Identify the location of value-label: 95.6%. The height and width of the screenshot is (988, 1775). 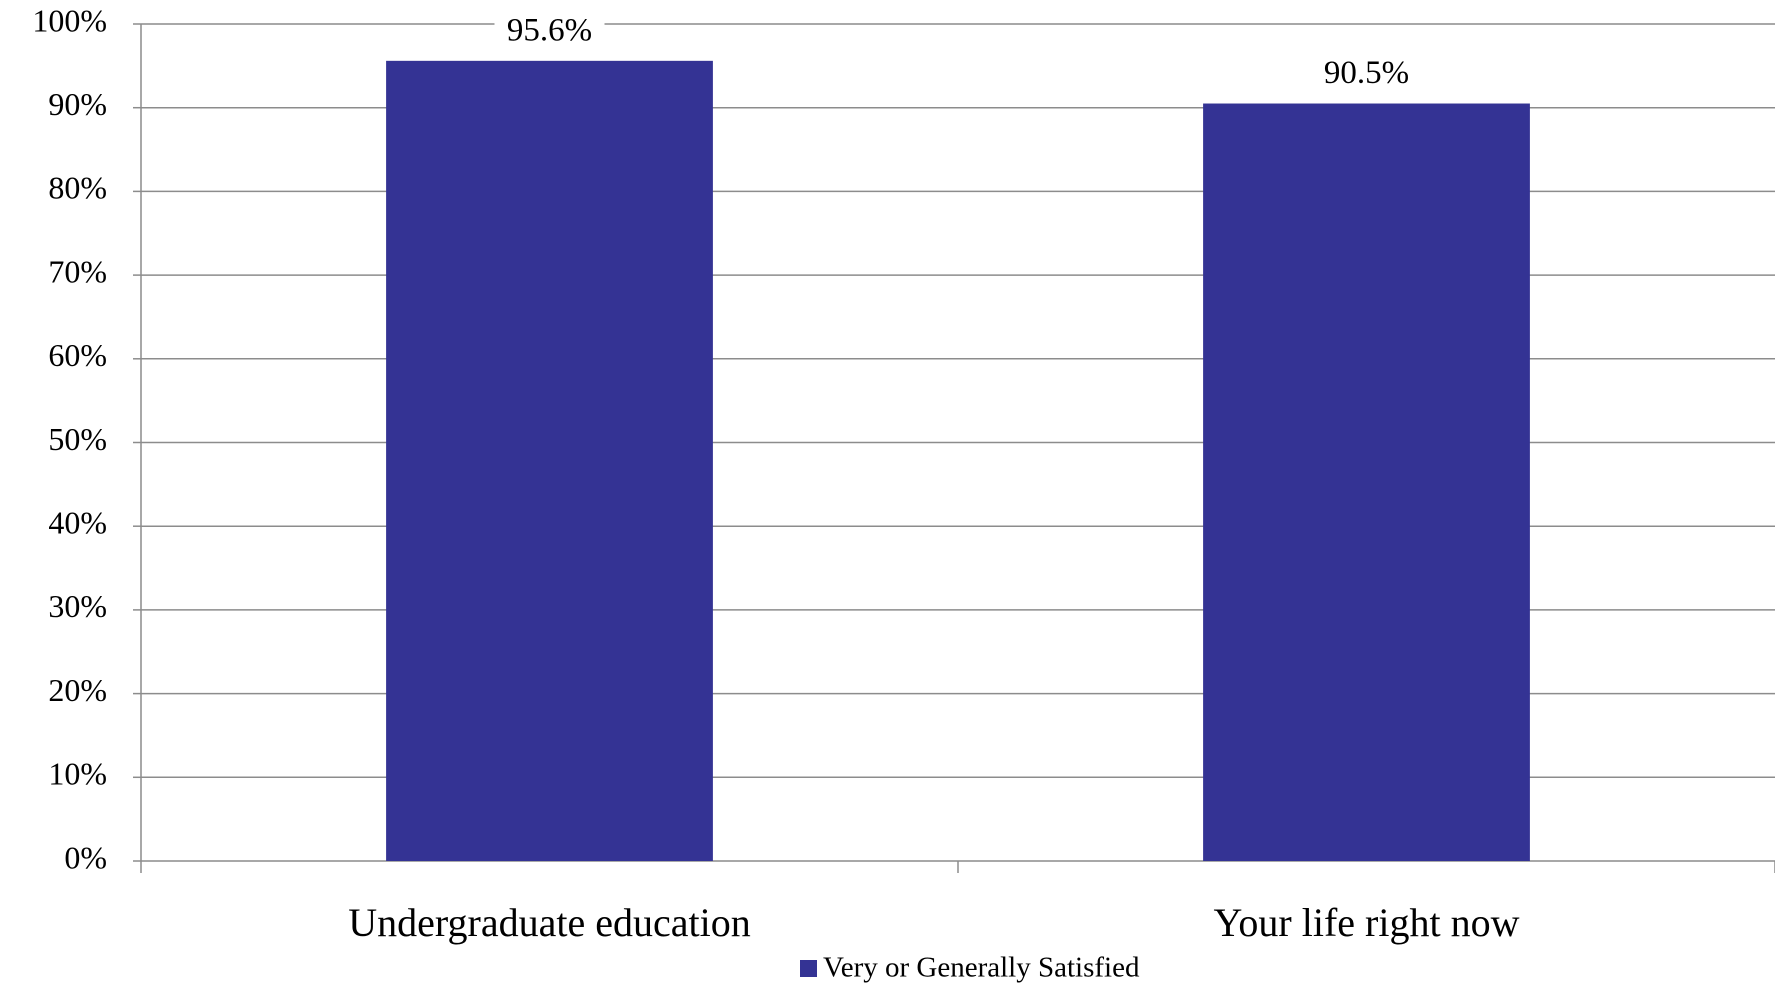
(549, 30).